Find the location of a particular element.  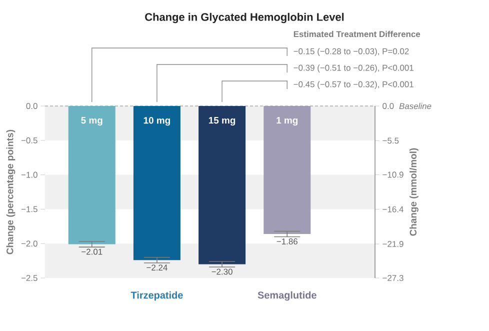

data-label: −2.01 is located at coordinates (92, 251).